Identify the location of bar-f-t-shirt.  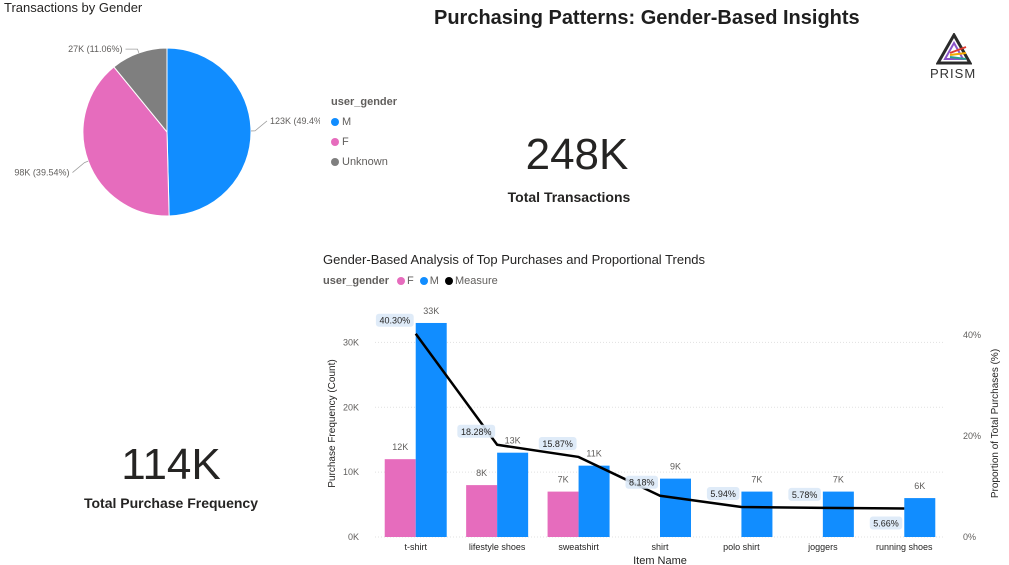
(400, 498).